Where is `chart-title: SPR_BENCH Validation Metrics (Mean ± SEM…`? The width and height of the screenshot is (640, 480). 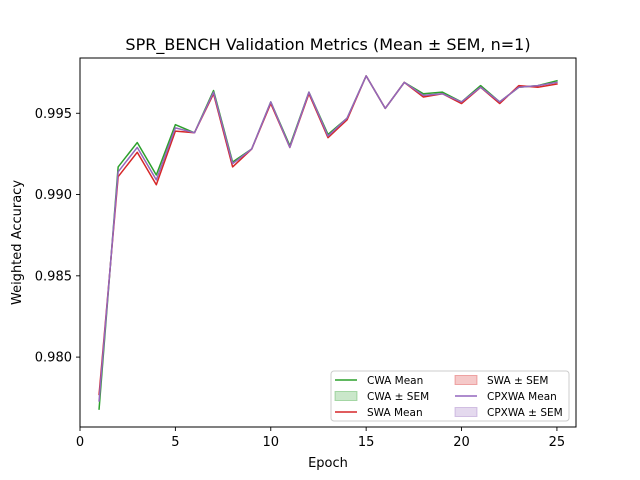
chart-title: SPR_BENCH Validation Metrics (Mean ± SEM… is located at coordinates (327, 45).